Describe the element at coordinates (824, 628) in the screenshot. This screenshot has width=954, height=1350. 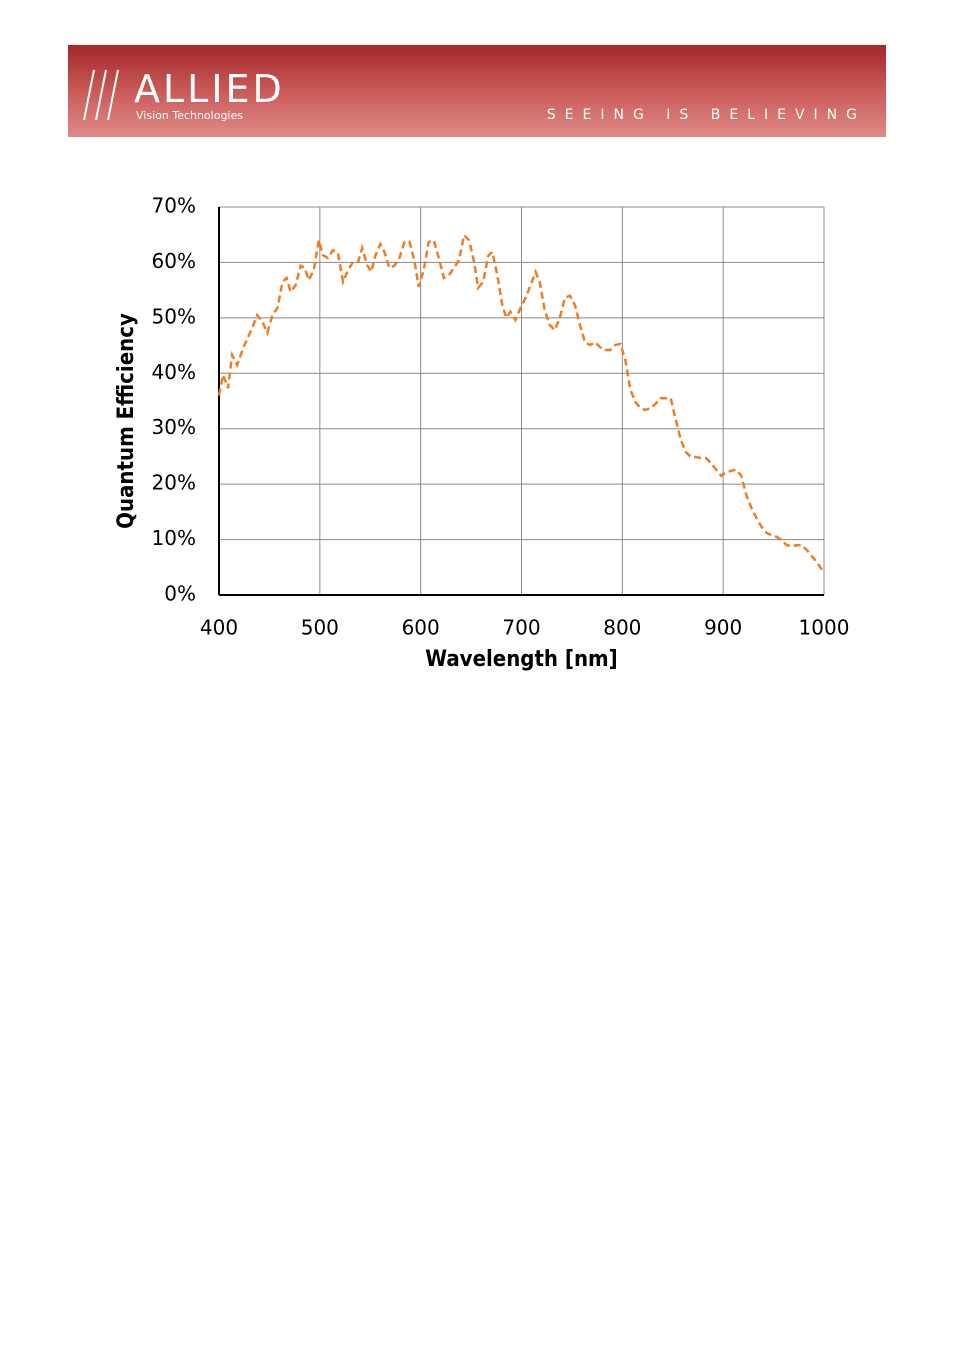
I see `x-tick-label: 1000` at that location.